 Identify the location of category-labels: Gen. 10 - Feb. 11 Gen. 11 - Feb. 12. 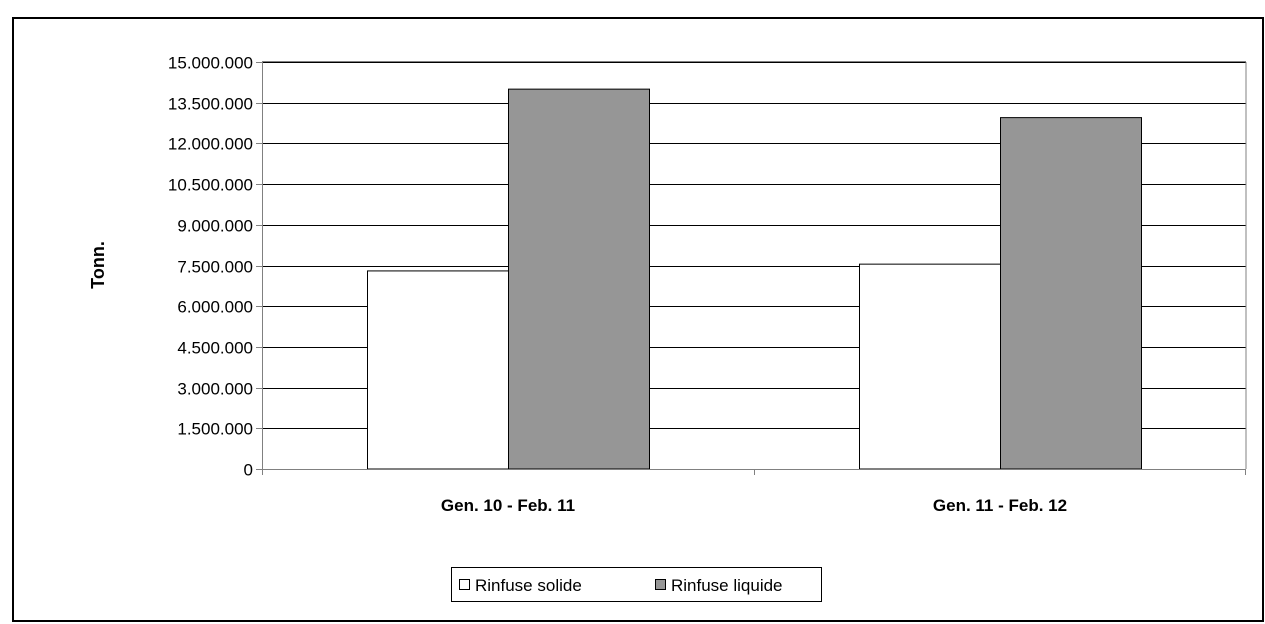
(754, 505).